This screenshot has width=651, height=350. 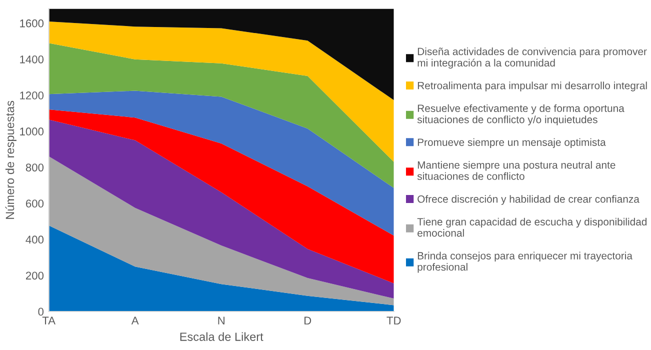 What do you see at coordinates (32, 59) in the screenshot?
I see `y-tick-label: 1400` at bounding box center [32, 59].